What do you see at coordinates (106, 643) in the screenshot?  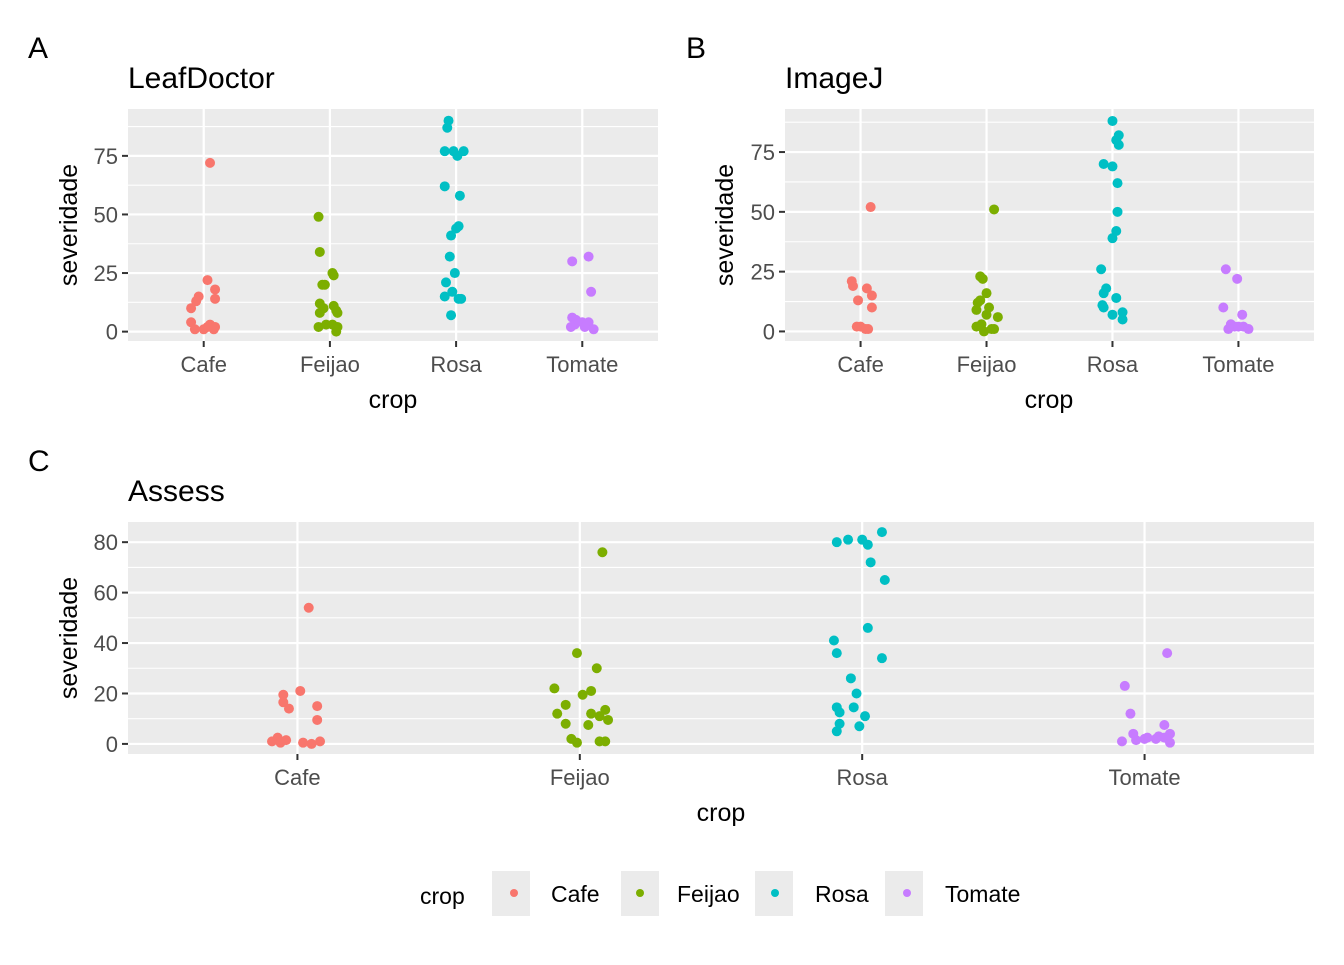 I see `y-tick-label: 40` at bounding box center [106, 643].